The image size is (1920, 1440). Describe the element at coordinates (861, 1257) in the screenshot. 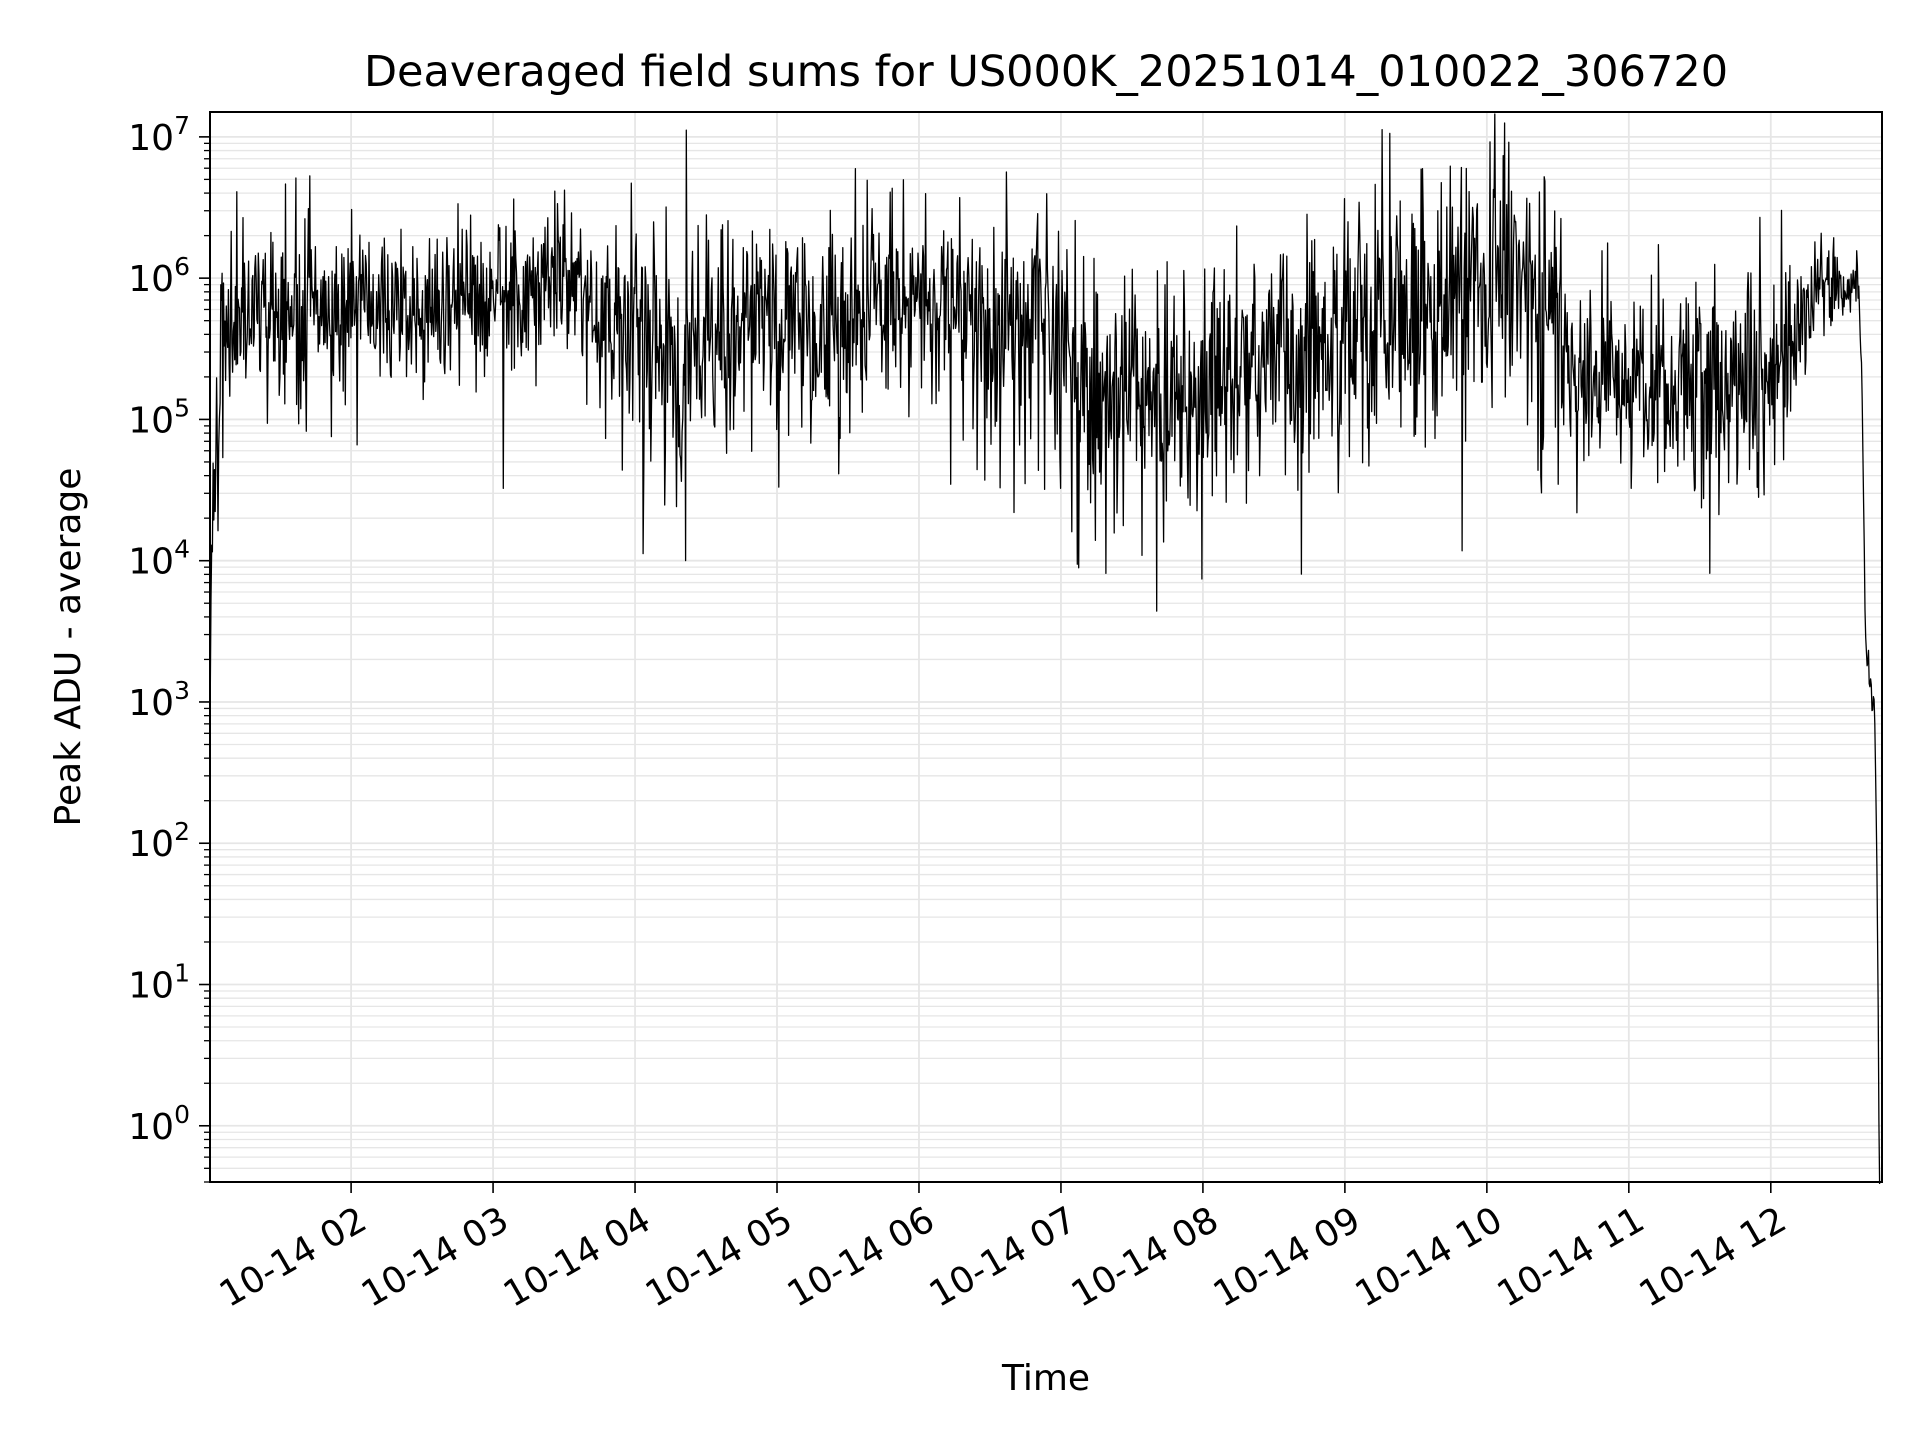

I see `x-tick-label: 10-14 06` at that location.